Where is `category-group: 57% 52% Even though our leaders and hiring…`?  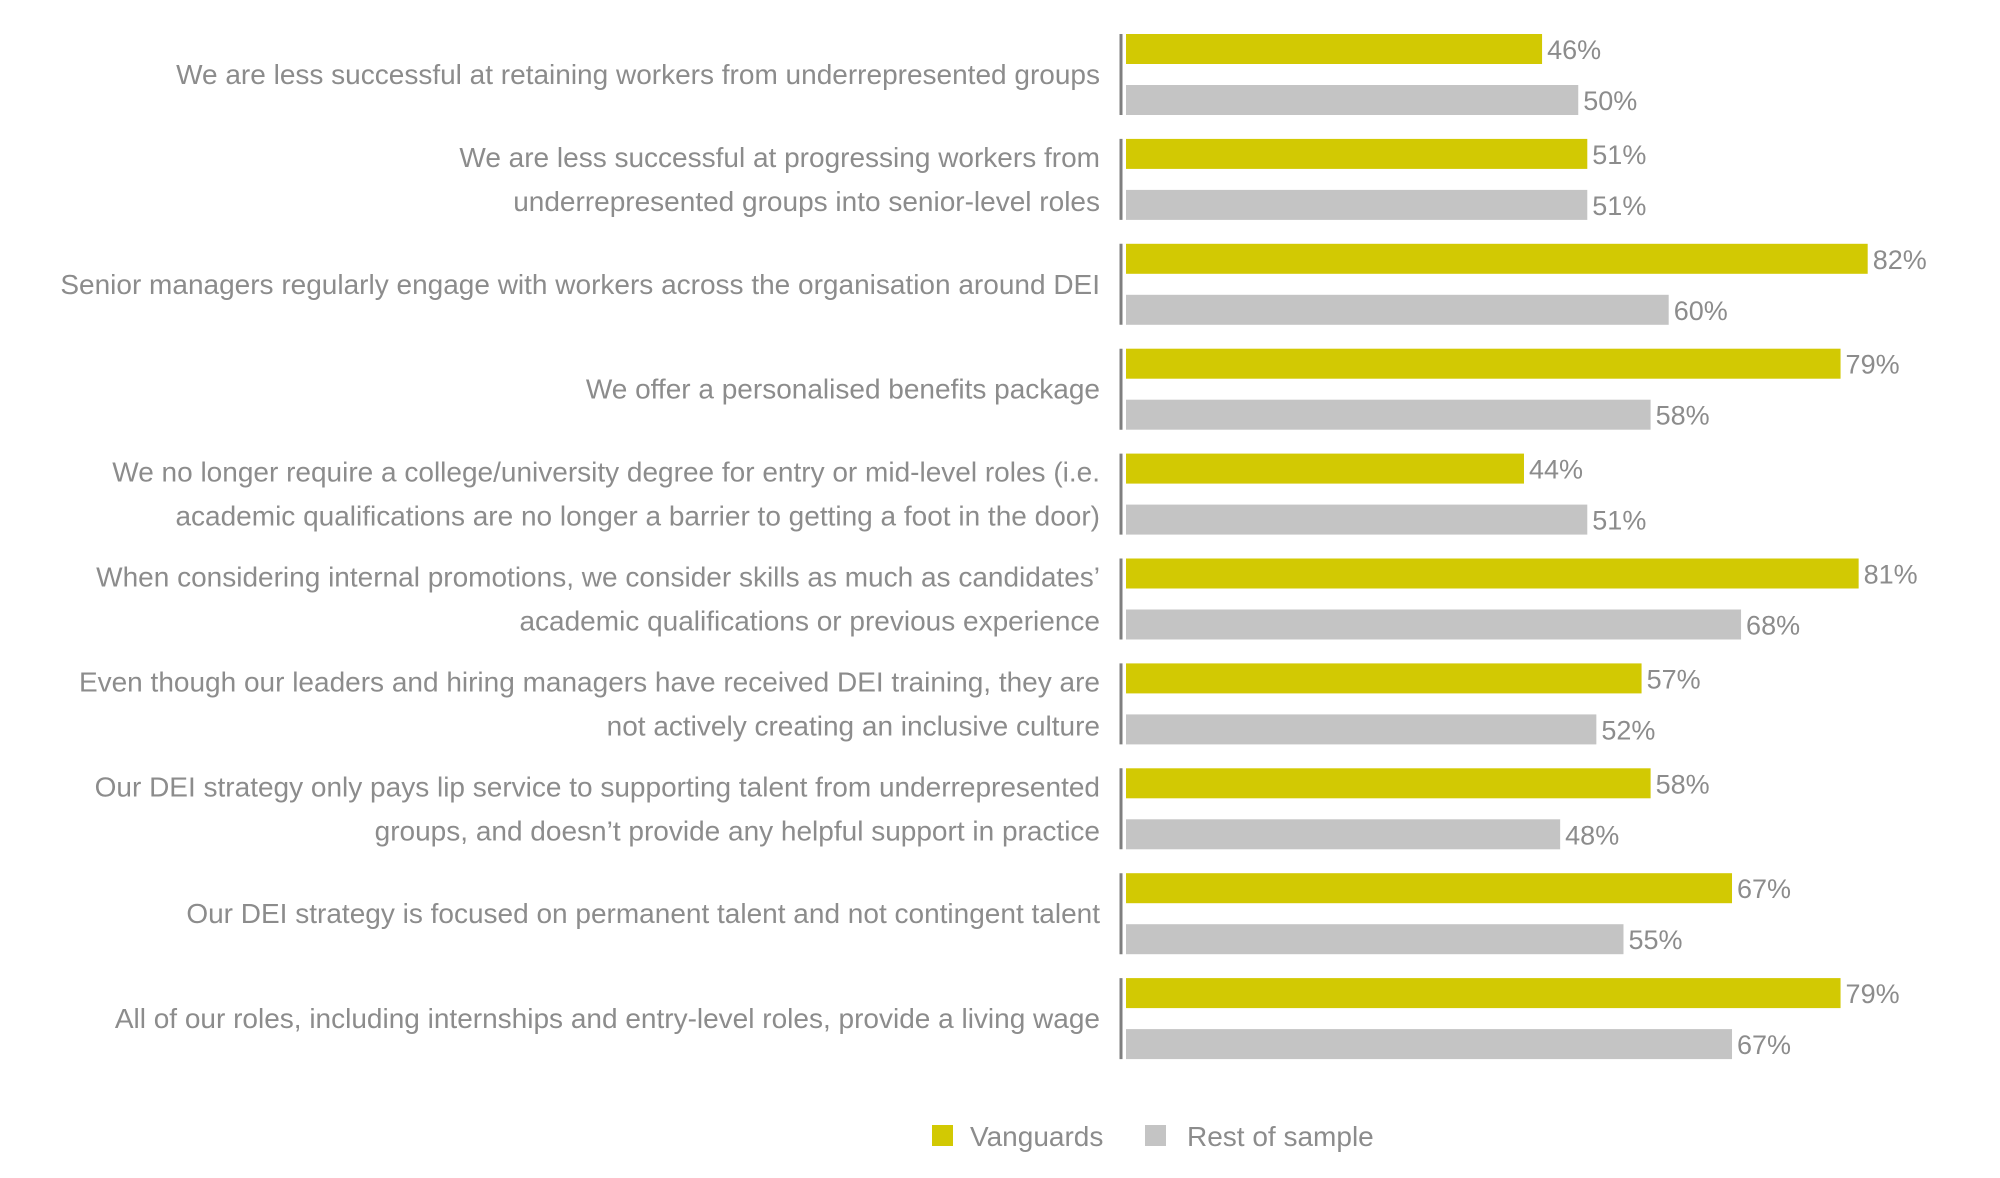 category-group: 57% 52% Even though our leaders and hiring… is located at coordinates (890, 704).